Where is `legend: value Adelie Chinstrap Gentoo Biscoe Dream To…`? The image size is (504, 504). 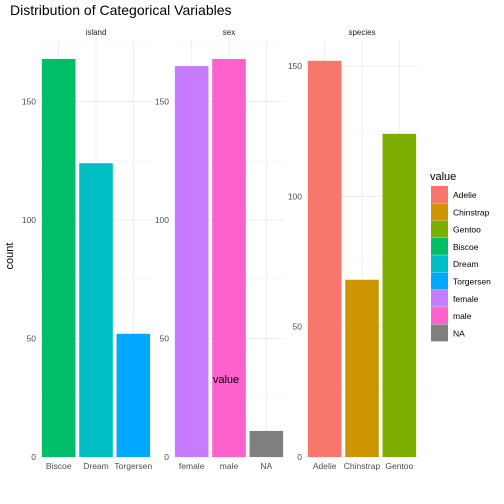
legend: value Adelie Chinstrap Gentoo Biscoe Dream To… is located at coordinates (460, 256).